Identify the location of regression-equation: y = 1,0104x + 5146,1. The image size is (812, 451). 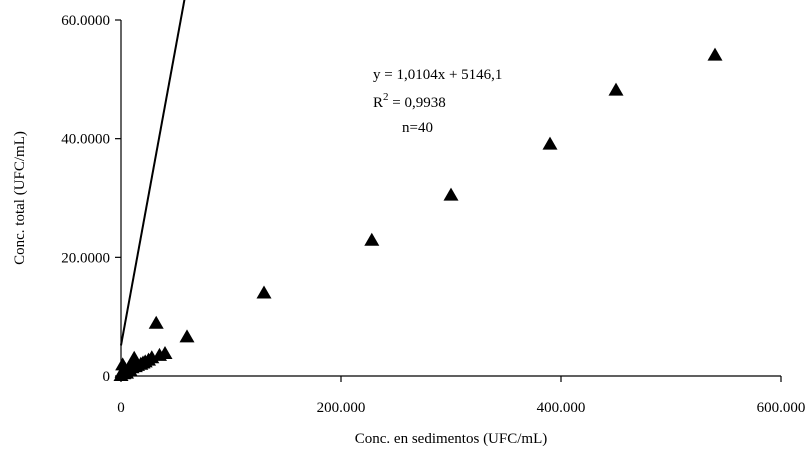
(437, 75).